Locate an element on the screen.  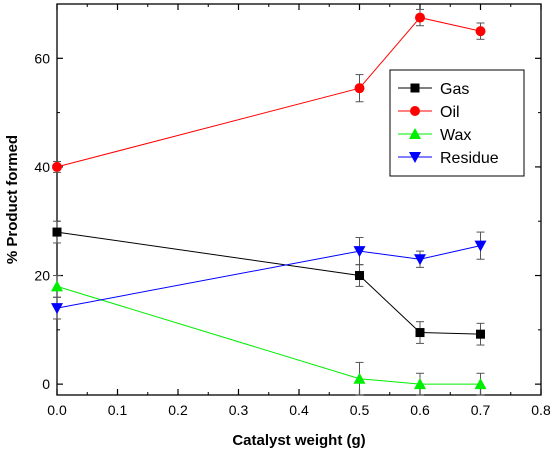
x-axis-label: Catalyst weight (g) is located at coordinates (298, 440).